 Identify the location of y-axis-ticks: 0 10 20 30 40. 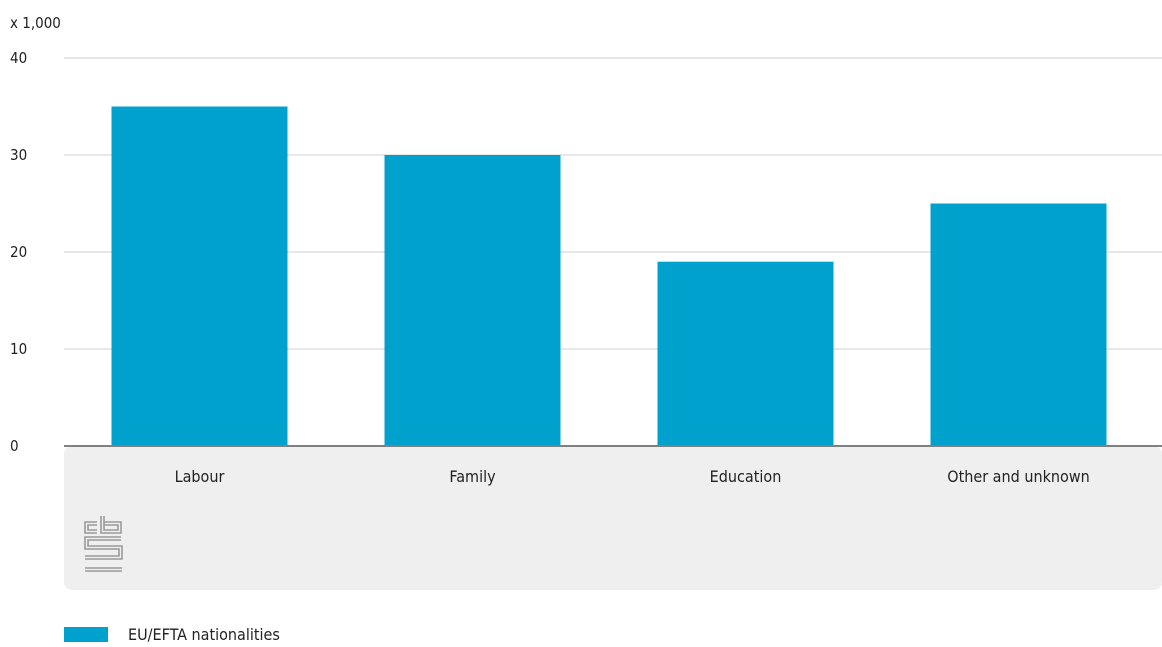
(18, 252).